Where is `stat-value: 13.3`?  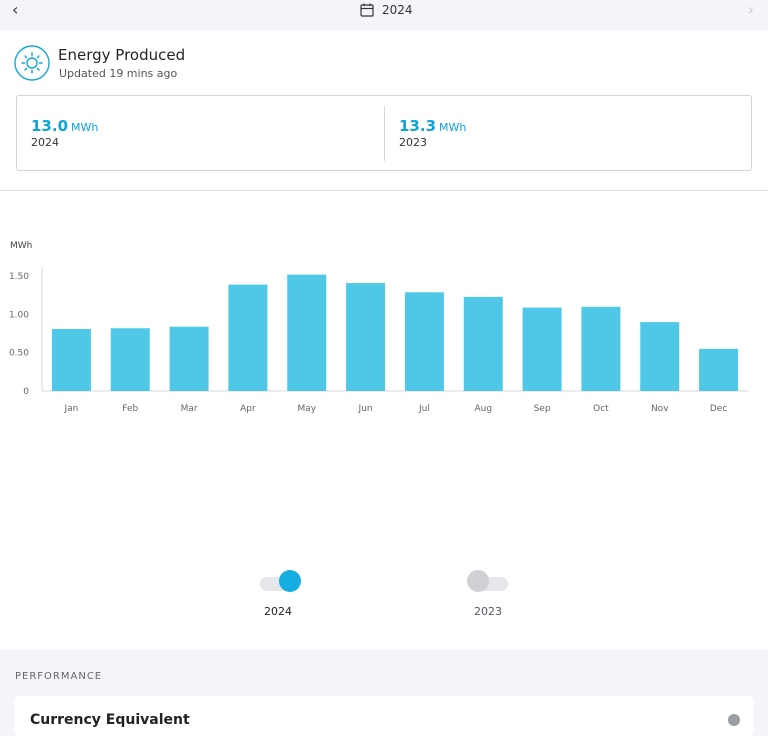
stat-value: 13.3 is located at coordinates (418, 126).